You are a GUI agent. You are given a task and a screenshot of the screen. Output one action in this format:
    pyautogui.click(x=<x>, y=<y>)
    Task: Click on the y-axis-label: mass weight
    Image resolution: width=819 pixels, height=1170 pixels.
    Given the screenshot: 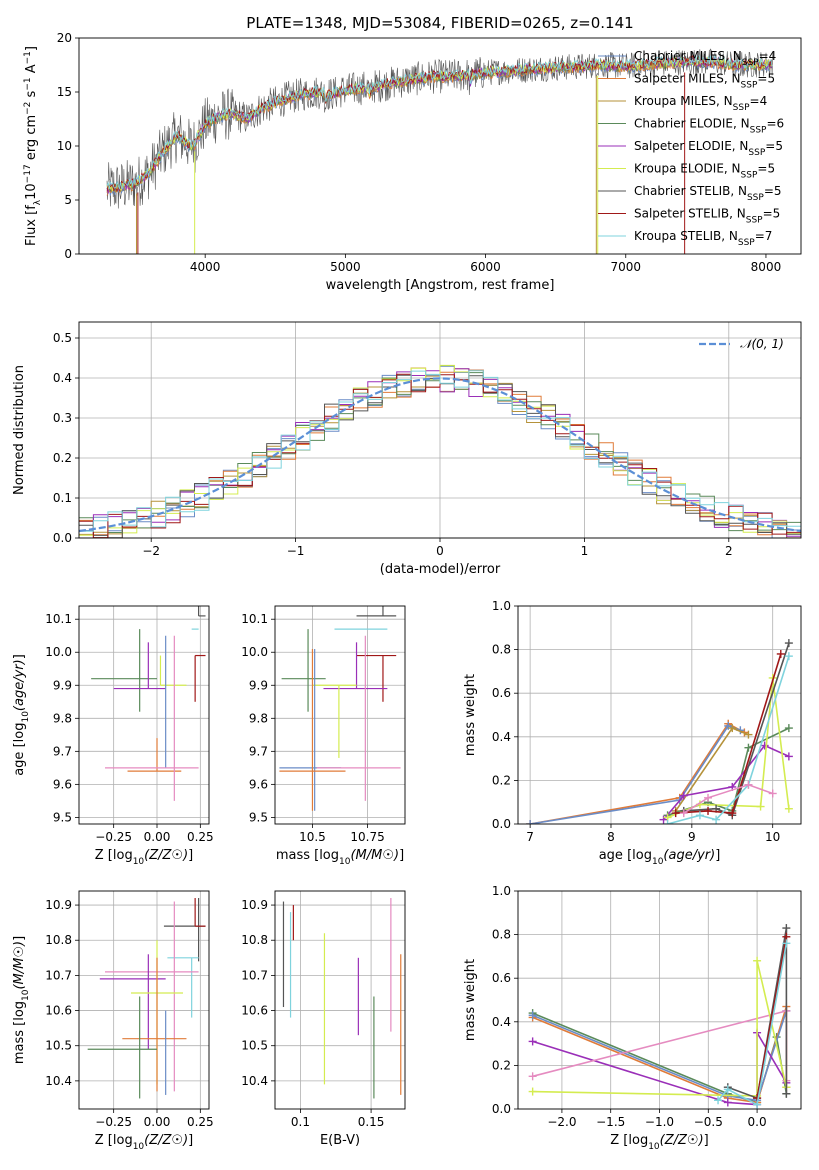 What is the action you would take?
    pyautogui.click(x=470, y=1000)
    